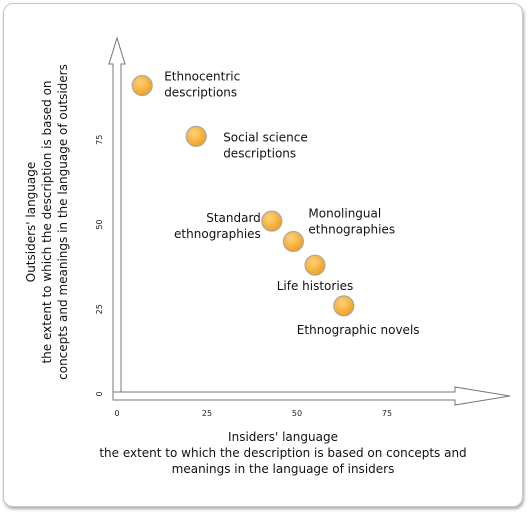 This screenshot has height=512, width=528. I want to click on x-tick-label: 50, so click(297, 413).